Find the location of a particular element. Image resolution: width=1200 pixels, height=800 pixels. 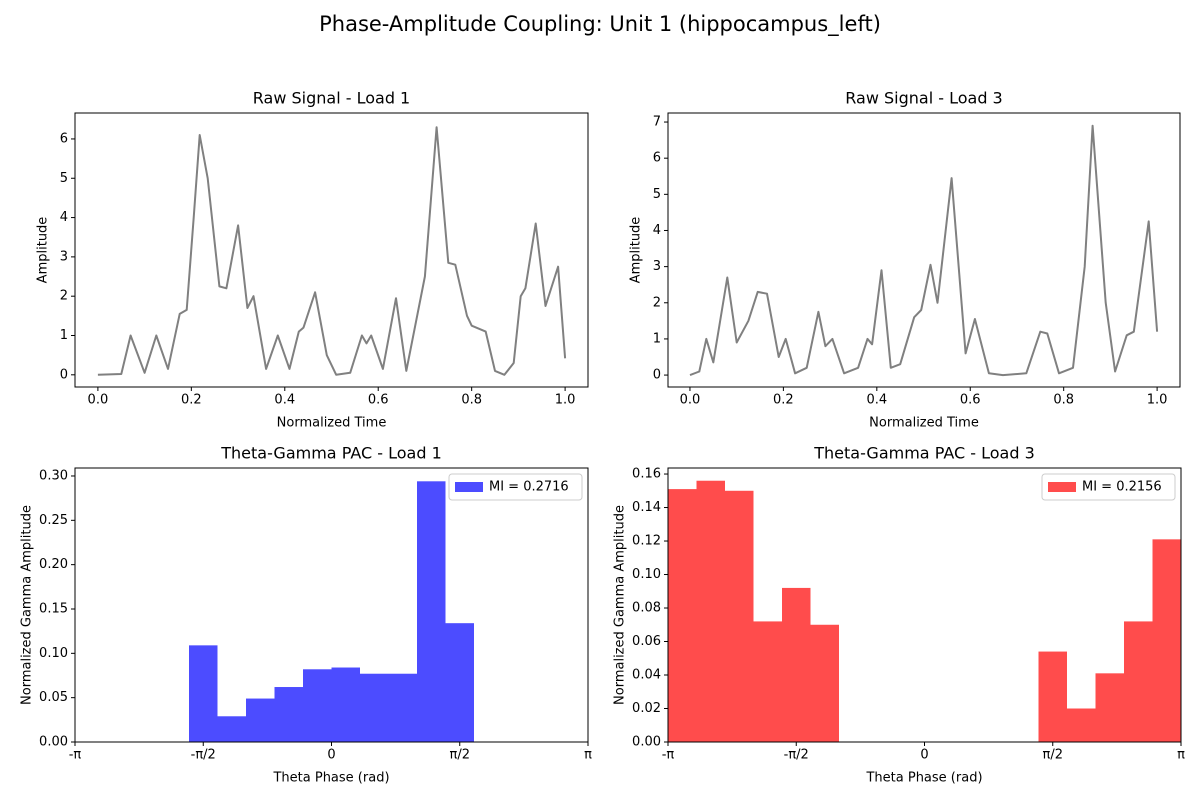

y-tick-label: 0.15 is located at coordinates (53, 608).